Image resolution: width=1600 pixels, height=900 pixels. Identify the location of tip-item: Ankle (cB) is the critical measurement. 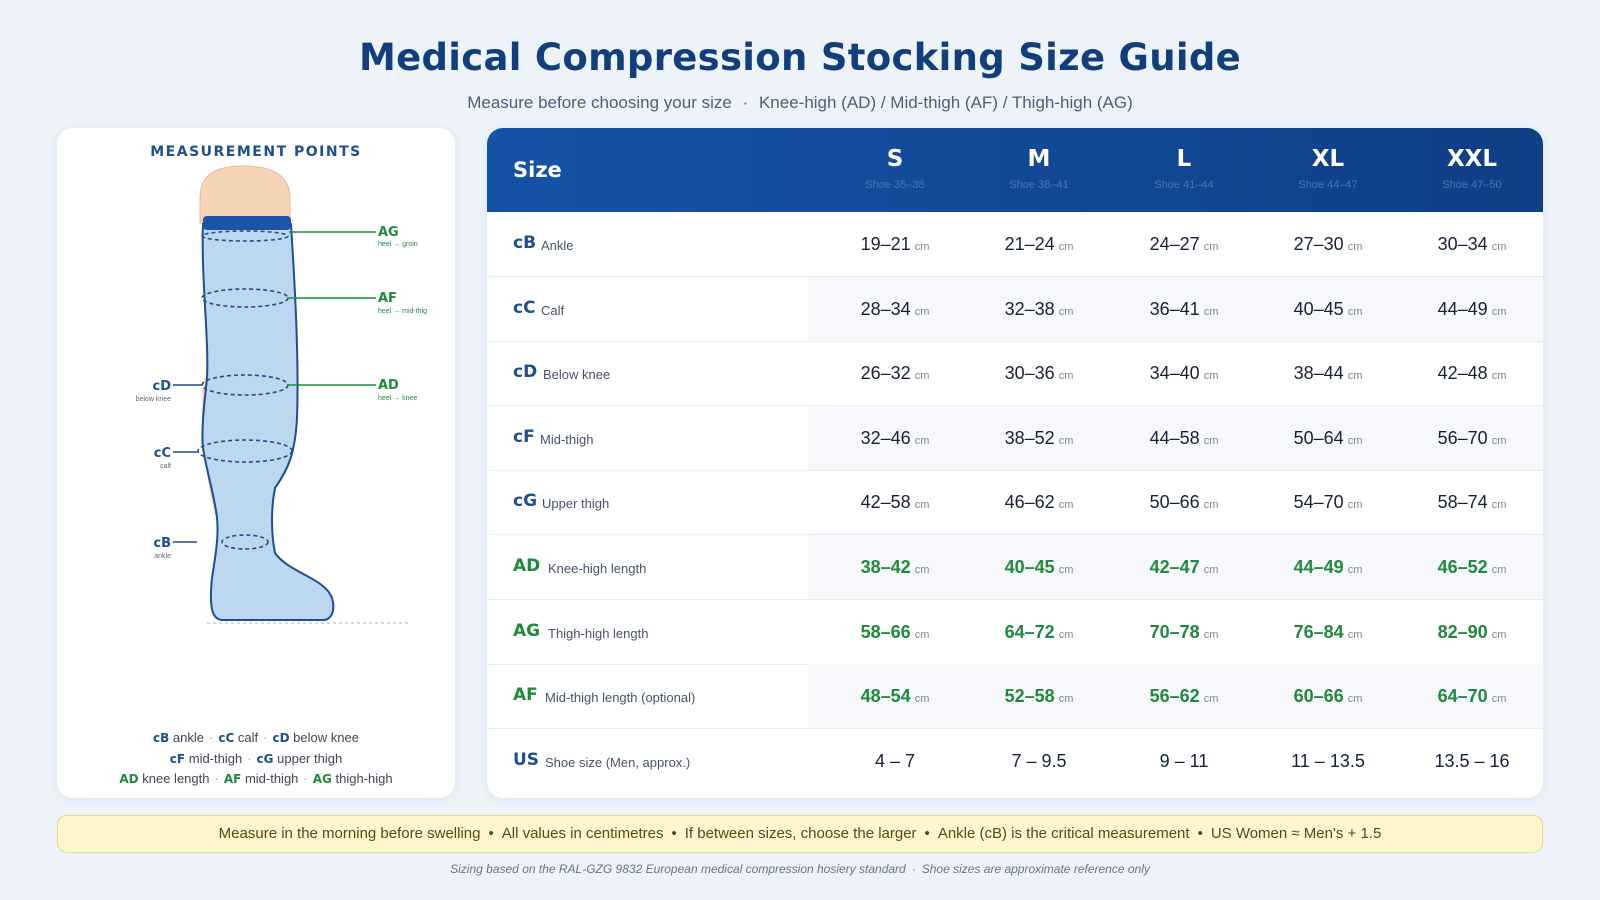
(1063, 833).